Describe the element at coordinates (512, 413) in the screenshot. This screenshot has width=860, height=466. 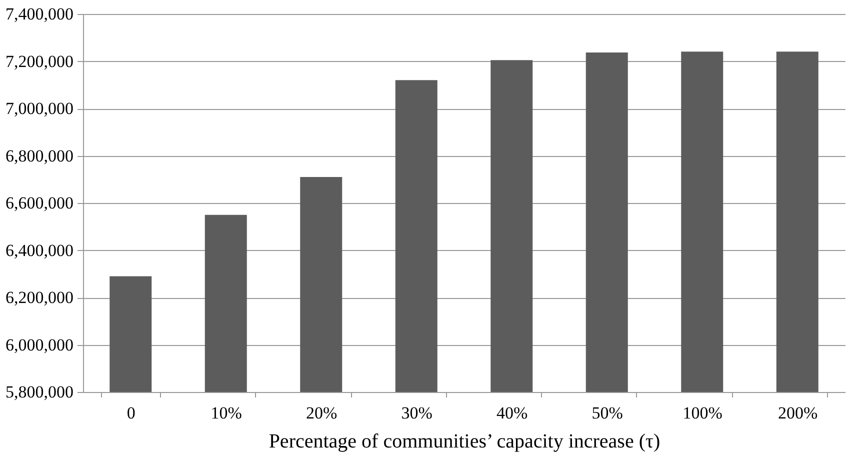
I see `x-tick-label: 40%` at that location.